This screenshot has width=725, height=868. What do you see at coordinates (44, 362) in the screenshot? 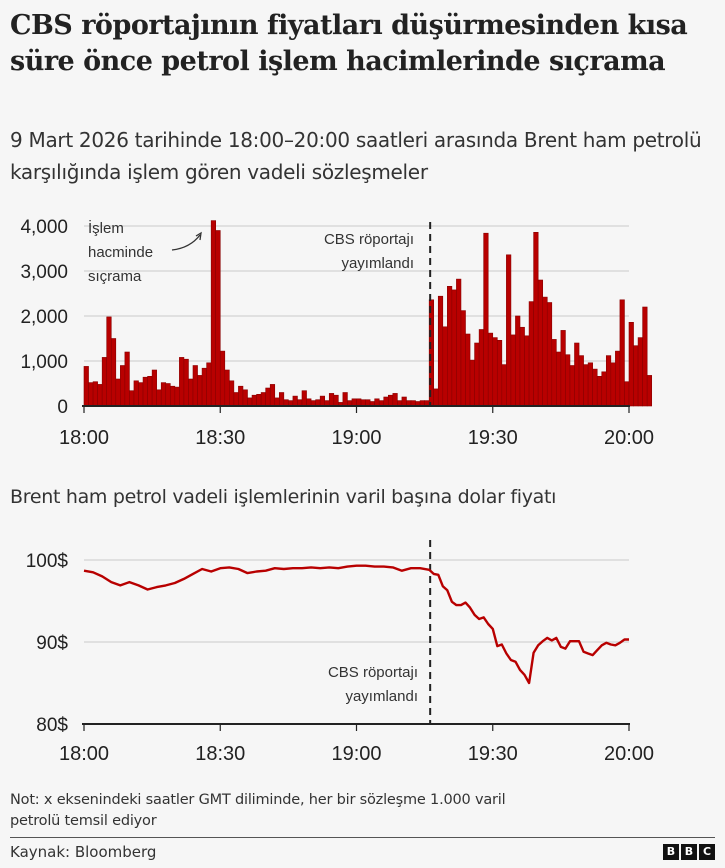
I see `y-tick-label: 1,000` at bounding box center [44, 362].